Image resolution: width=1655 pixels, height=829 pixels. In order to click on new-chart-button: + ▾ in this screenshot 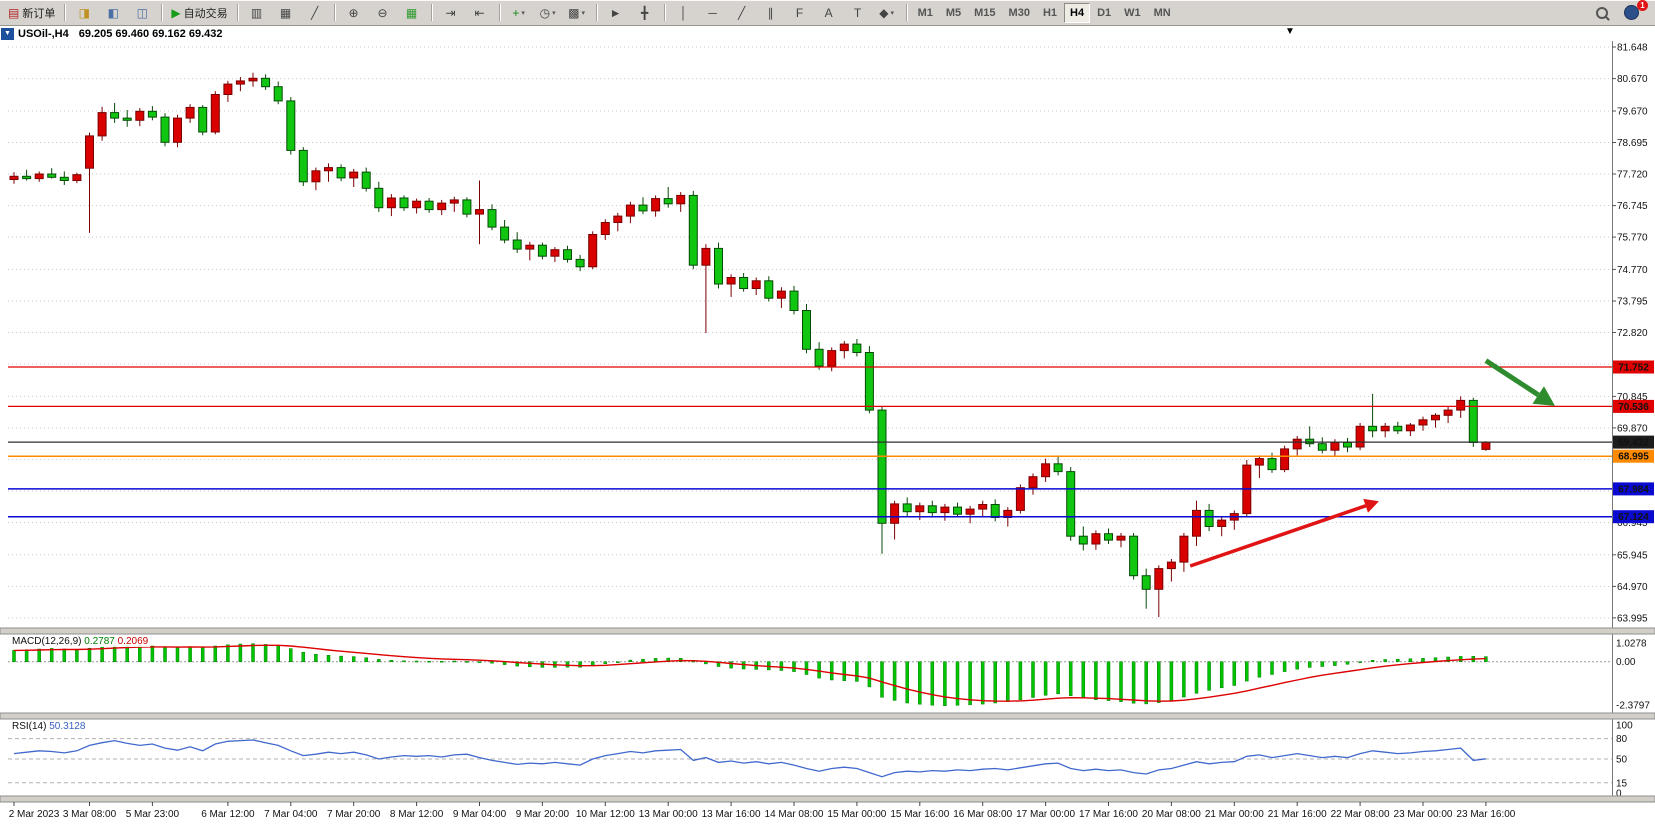, I will do `click(519, 13)`.